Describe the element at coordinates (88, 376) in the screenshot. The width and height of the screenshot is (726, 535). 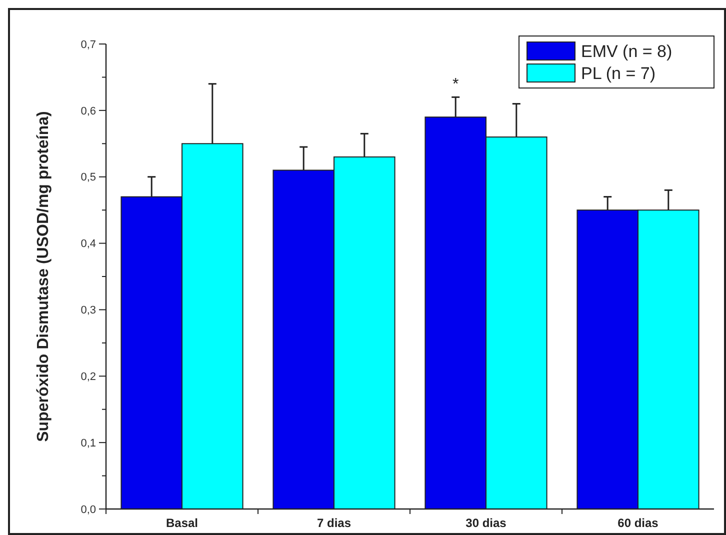
I see `y-tick-label: 0,2` at that location.